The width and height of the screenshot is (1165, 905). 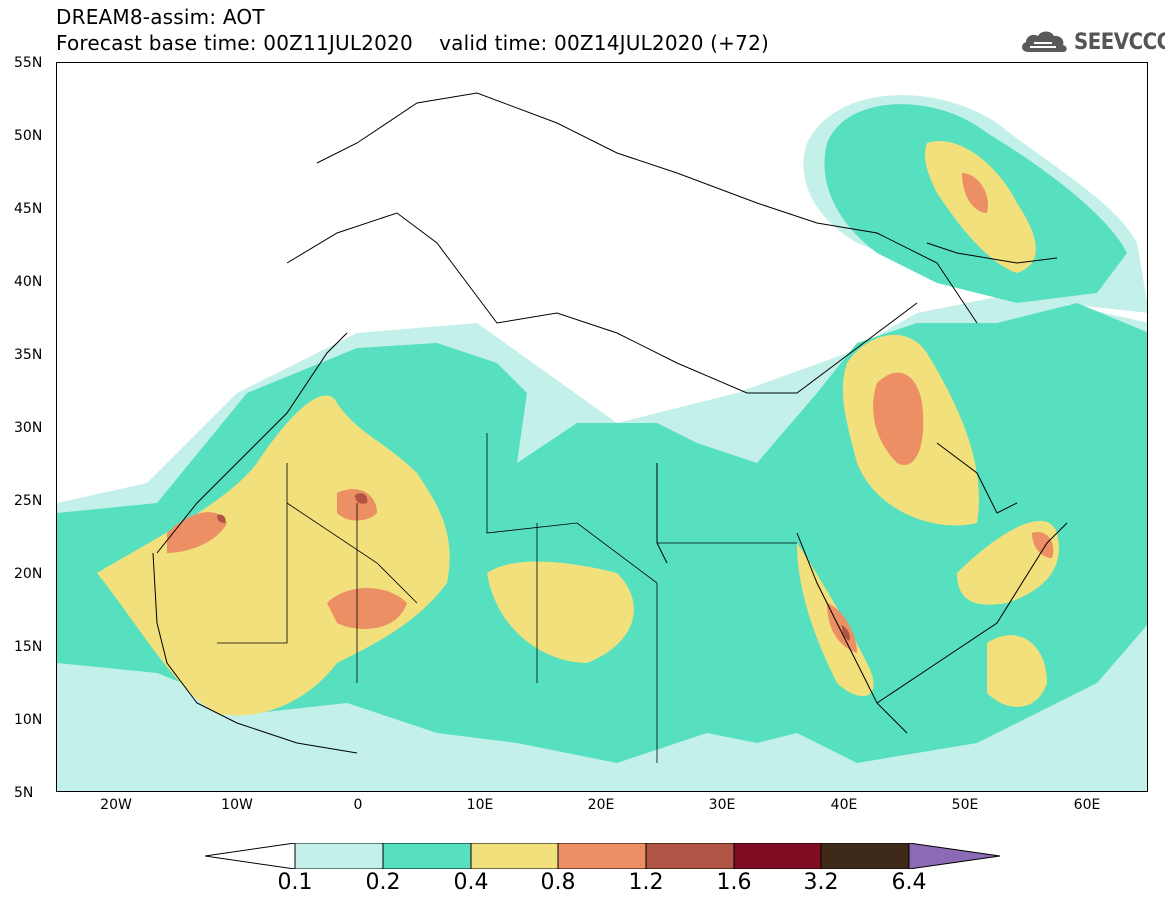 I want to click on lat-label-50n: 50N, so click(x=28, y=136).